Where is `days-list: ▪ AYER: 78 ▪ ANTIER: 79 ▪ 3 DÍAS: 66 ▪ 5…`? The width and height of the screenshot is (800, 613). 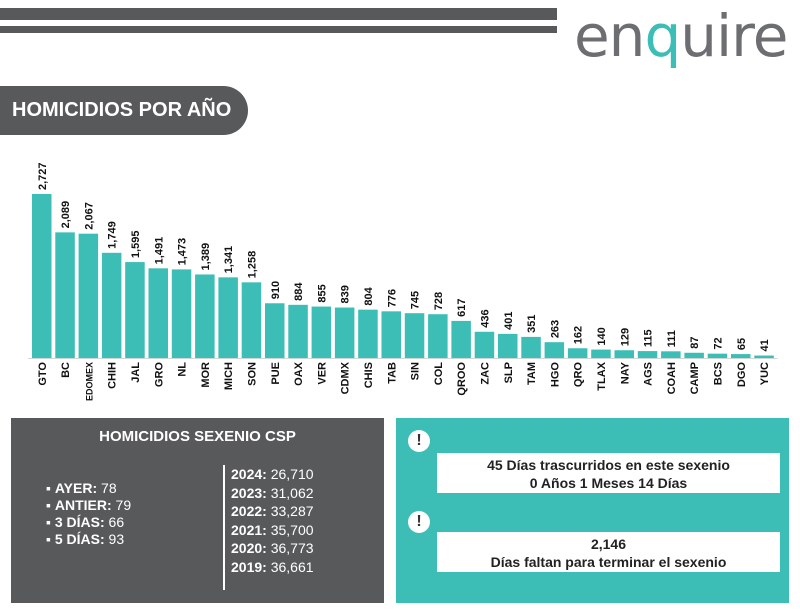 days-list: ▪ AYER: 78 ▪ ANTIER: 79 ▪ 3 DÍAS: 66 ▪ 5… is located at coordinates (88, 514).